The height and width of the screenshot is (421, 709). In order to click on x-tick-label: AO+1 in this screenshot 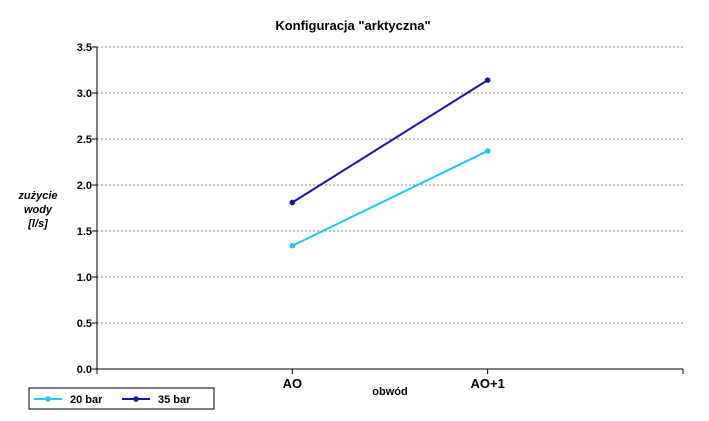, I will do `click(488, 383)`.